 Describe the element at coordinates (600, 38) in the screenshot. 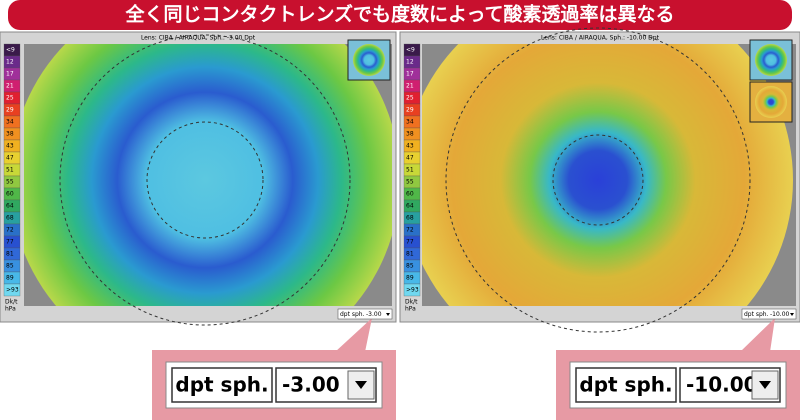

I see `panel-title: Lens: CIBA / AIRAQUA, Sph.: -10.00 Dpt` at that location.